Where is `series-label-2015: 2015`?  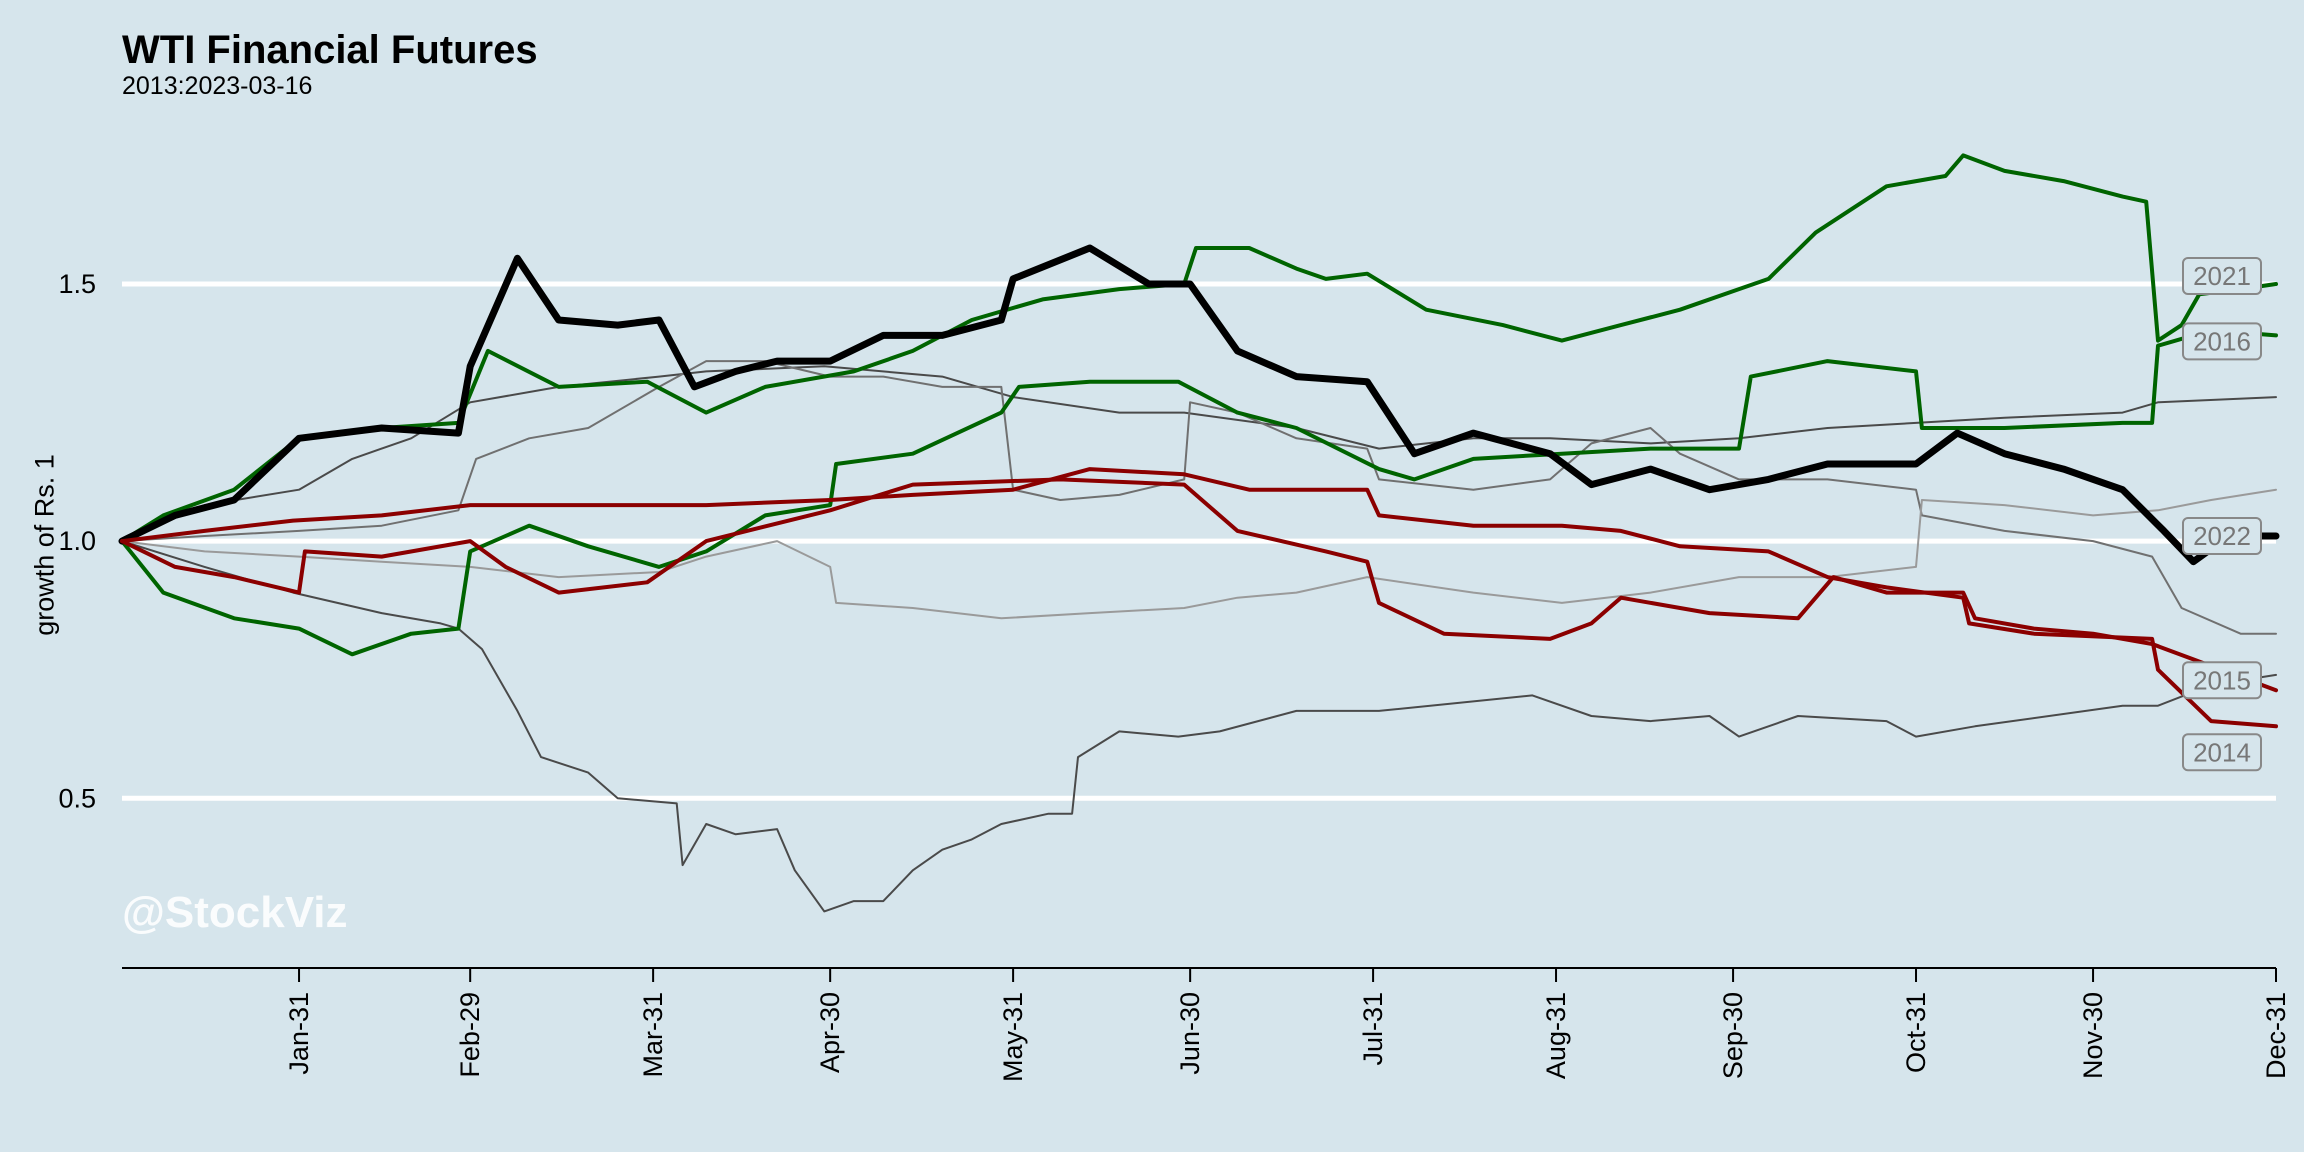 series-label-2015: 2015 is located at coordinates (2222, 680).